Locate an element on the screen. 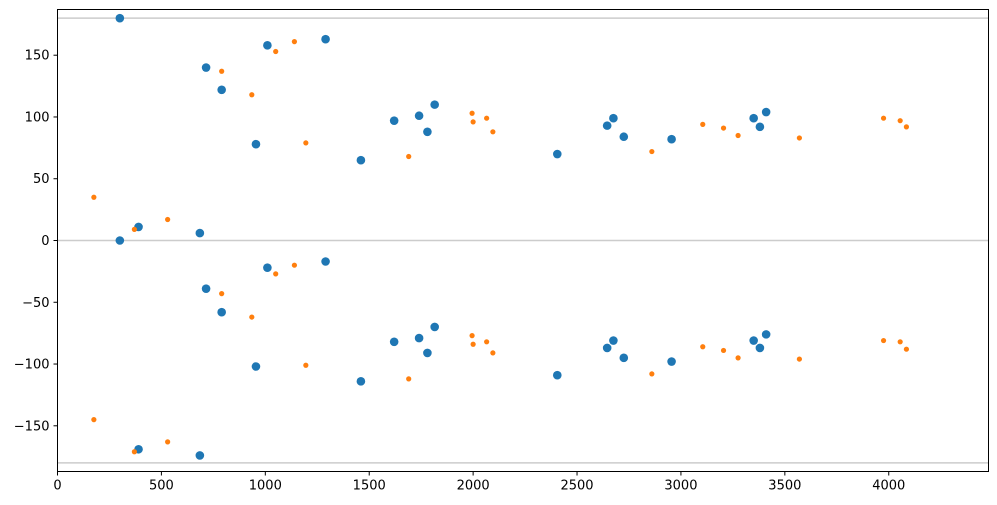  y-tick-label: 150 is located at coordinates (37, 56).